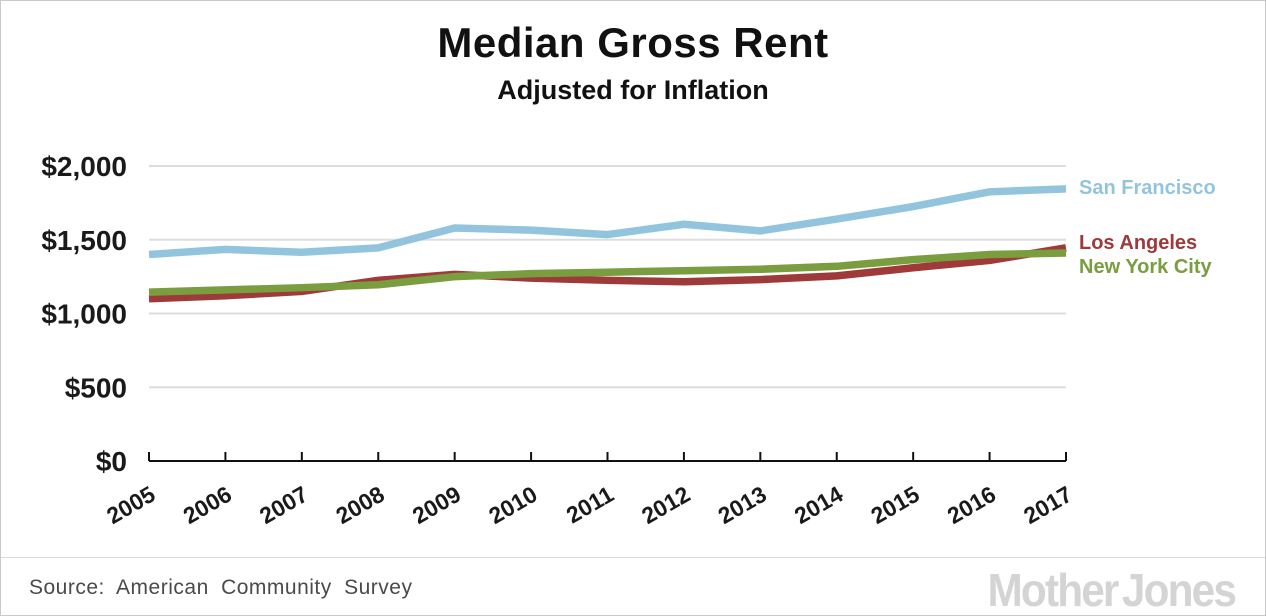 The height and width of the screenshot is (616, 1266). I want to click on x-axis-label-2016: 2016, so click(971, 505).